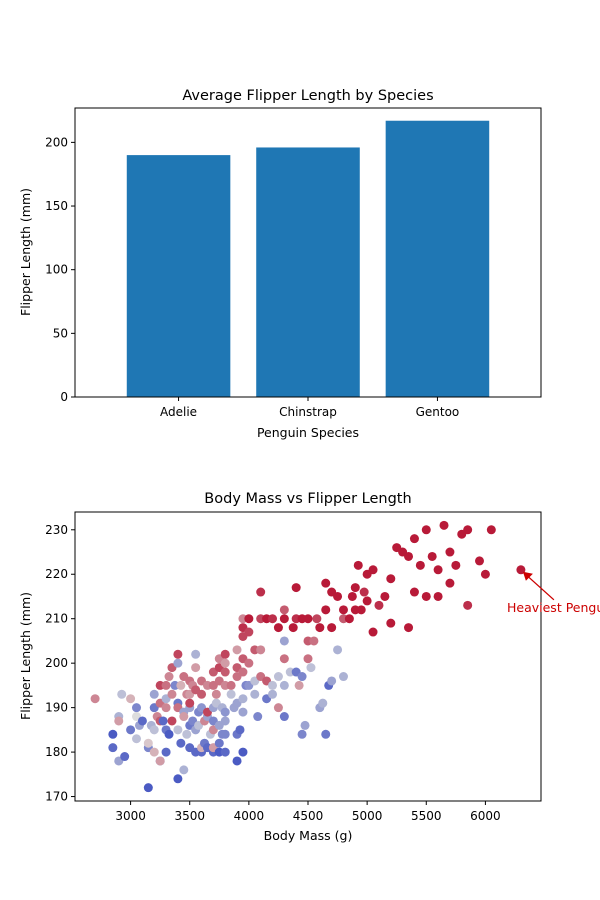  I want to click on scatter-x-tick-label: 6000, so click(485, 816).